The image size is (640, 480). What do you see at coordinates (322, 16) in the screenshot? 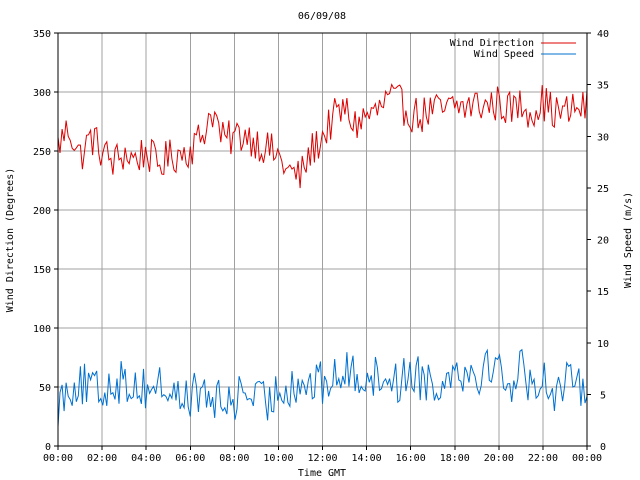
I see `chart-title: 06/09/08` at bounding box center [322, 16].